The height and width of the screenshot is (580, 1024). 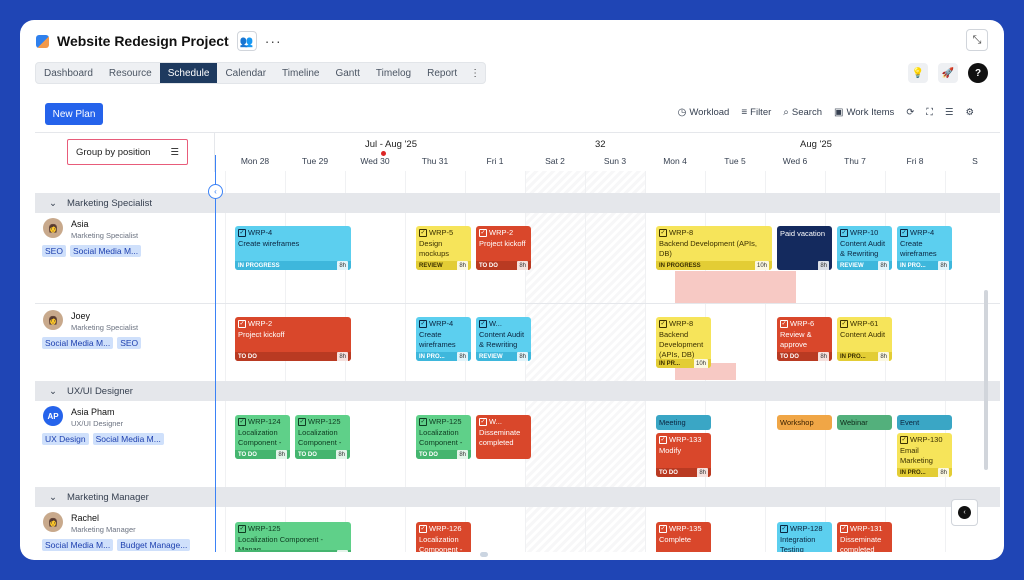 I want to click on skill-tag: UX Design, so click(x=65, y=439).